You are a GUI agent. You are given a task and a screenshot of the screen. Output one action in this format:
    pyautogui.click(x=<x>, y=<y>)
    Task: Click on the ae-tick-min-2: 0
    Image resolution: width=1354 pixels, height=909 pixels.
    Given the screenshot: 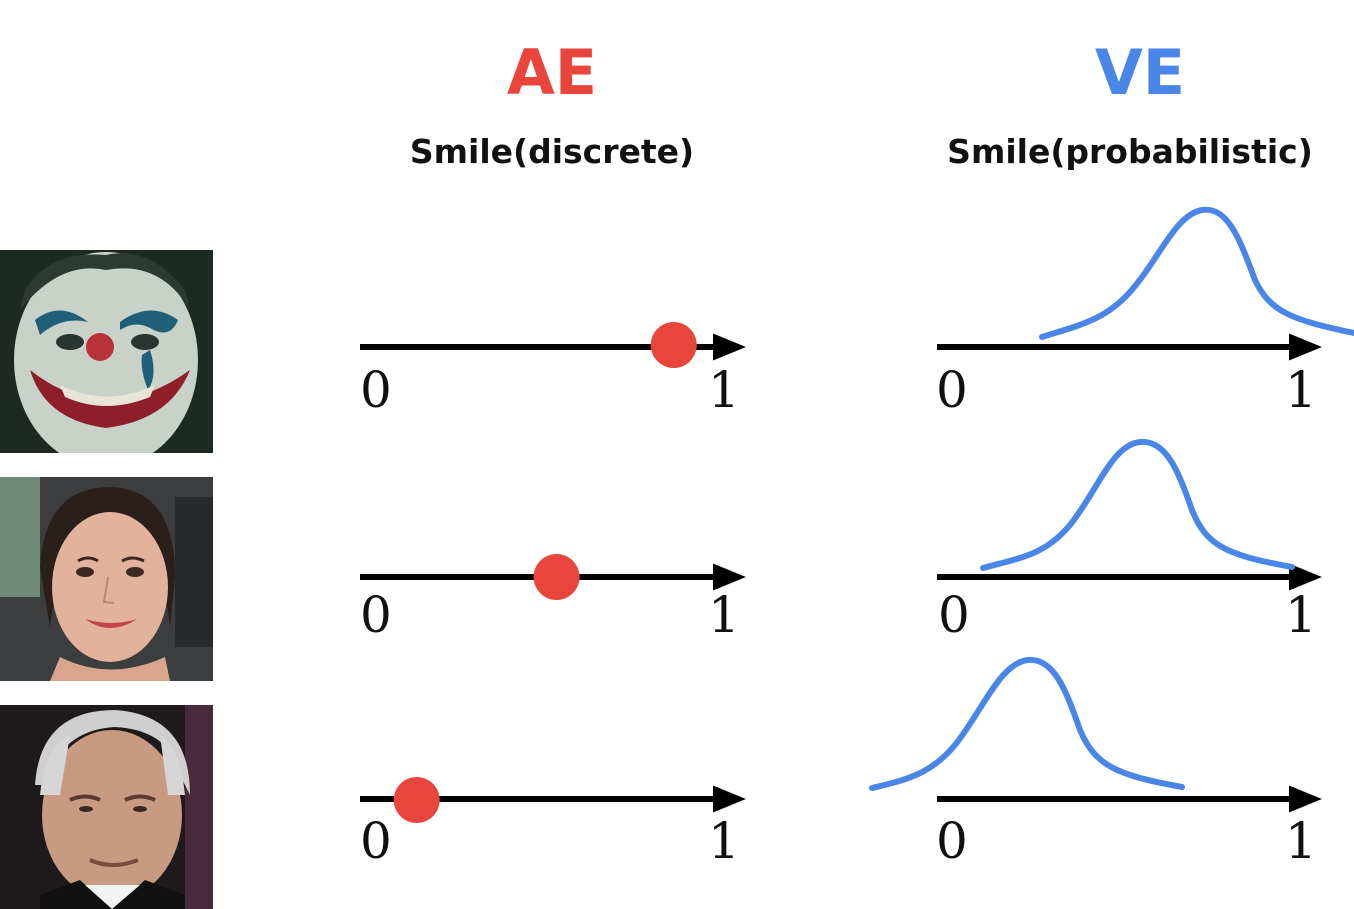 What is the action you would take?
    pyautogui.click(x=376, y=615)
    